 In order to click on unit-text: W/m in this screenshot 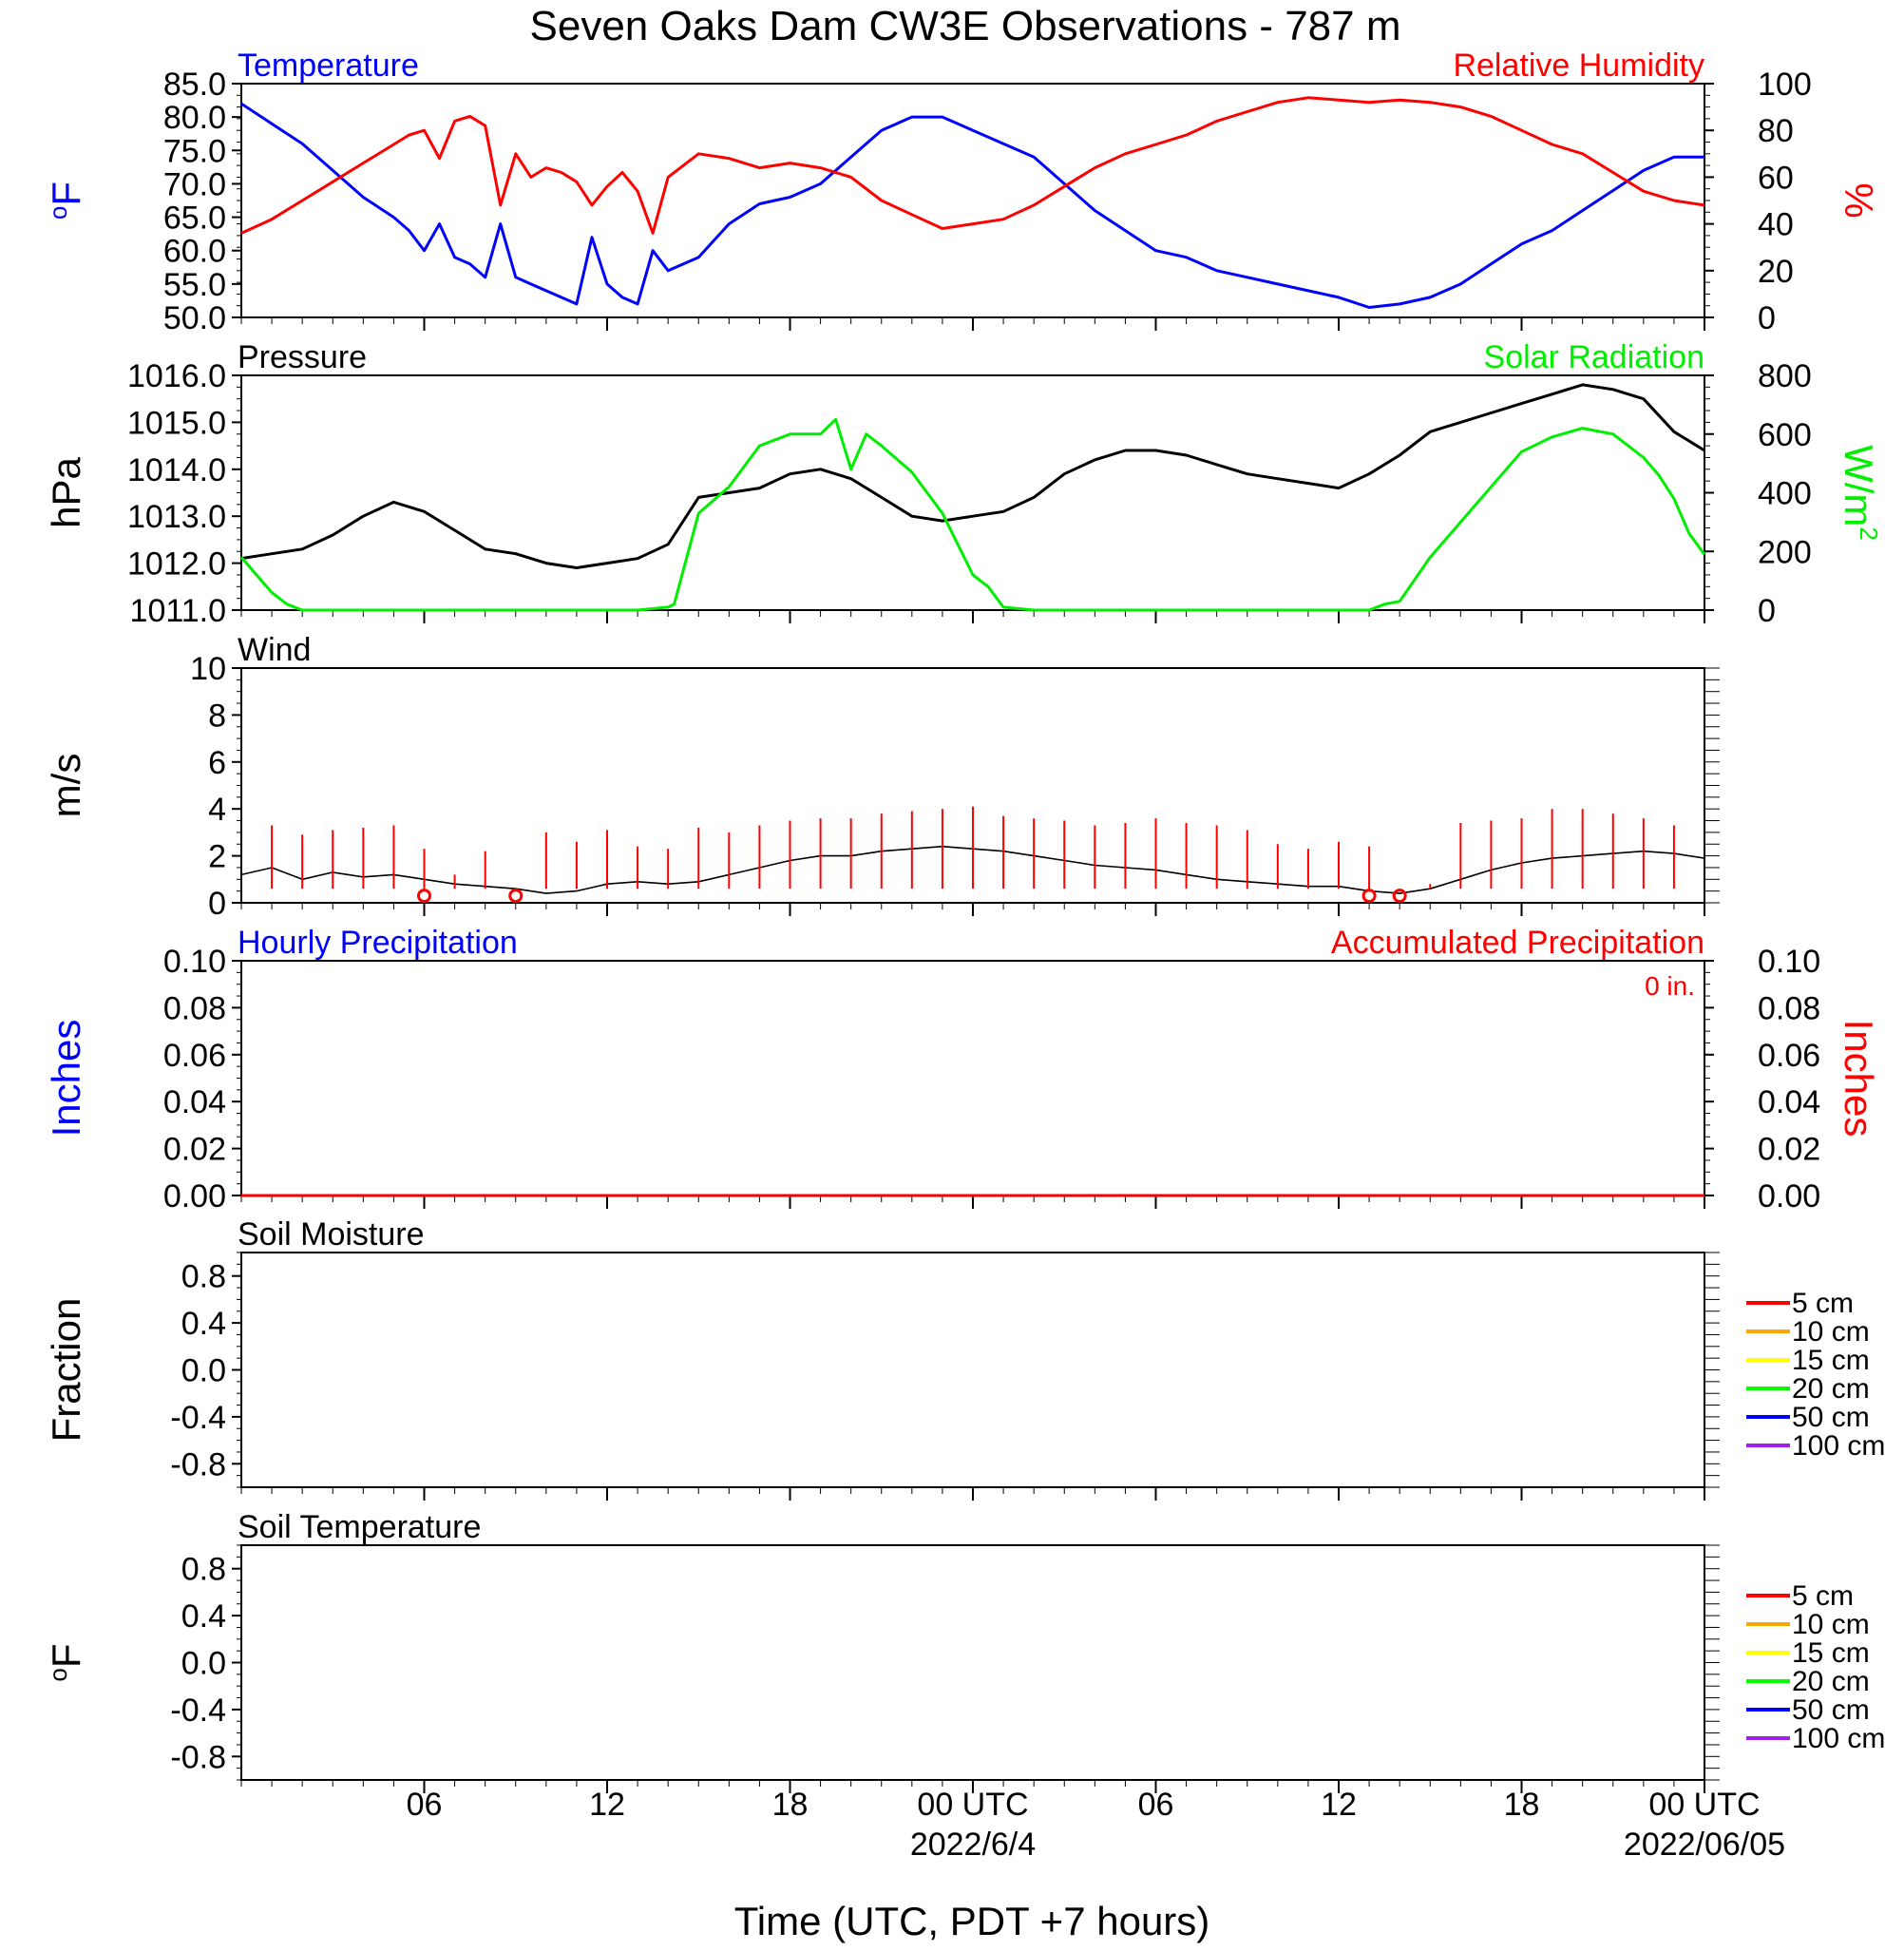, I will do `click(1859, 485)`.